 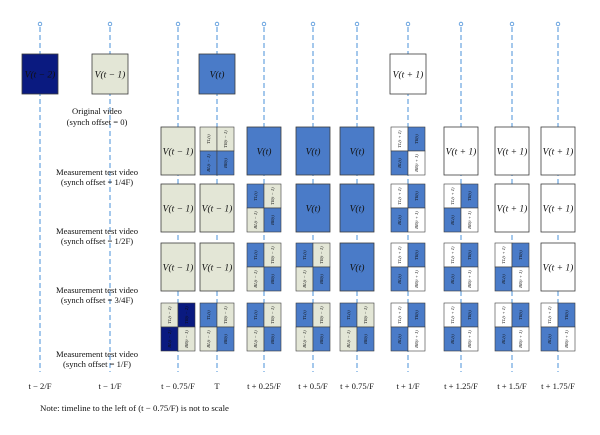 I want to click on row-label: (synch offset = 1/F), so click(x=97, y=364).